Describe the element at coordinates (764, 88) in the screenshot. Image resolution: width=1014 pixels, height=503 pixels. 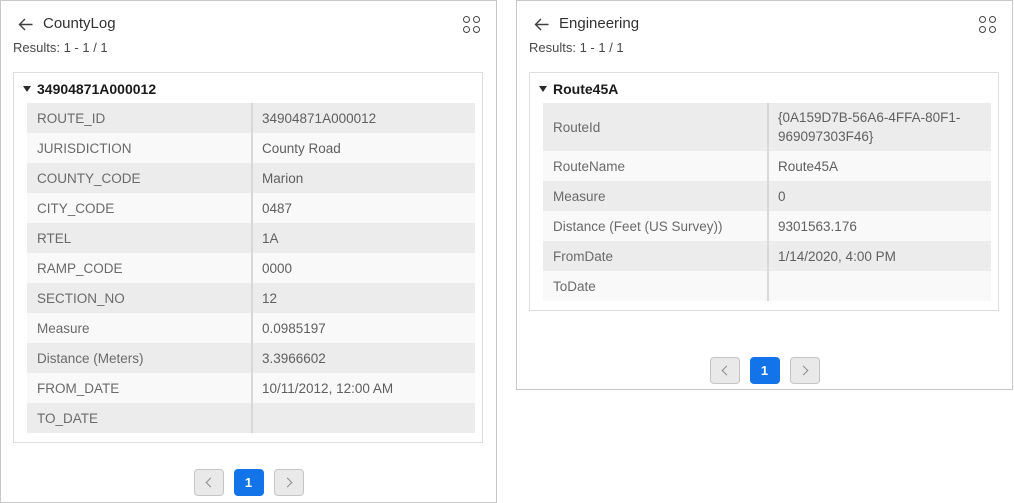
I see `feature-group-header: Route45A` at that location.